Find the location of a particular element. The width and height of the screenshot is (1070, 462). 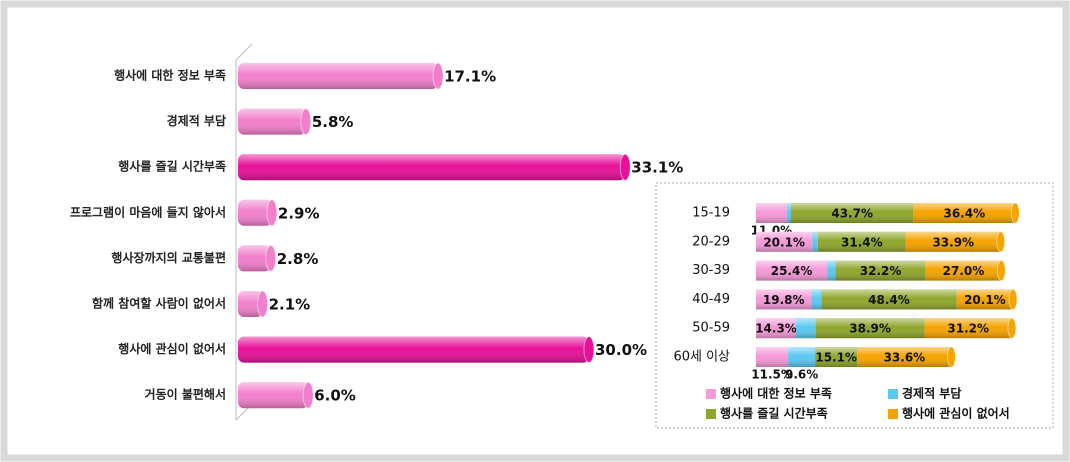

value-label: 15.1% is located at coordinates (836, 358).